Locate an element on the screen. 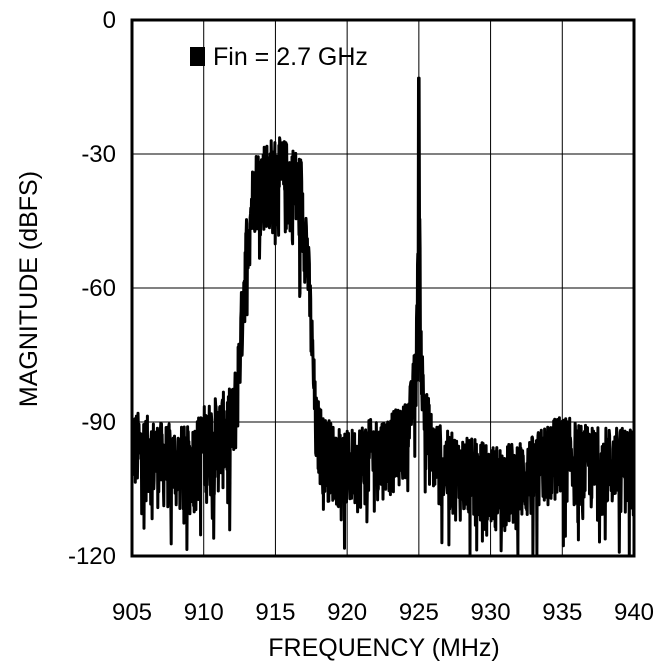  x-tick-label: 935 is located at coordinates (562, 612).